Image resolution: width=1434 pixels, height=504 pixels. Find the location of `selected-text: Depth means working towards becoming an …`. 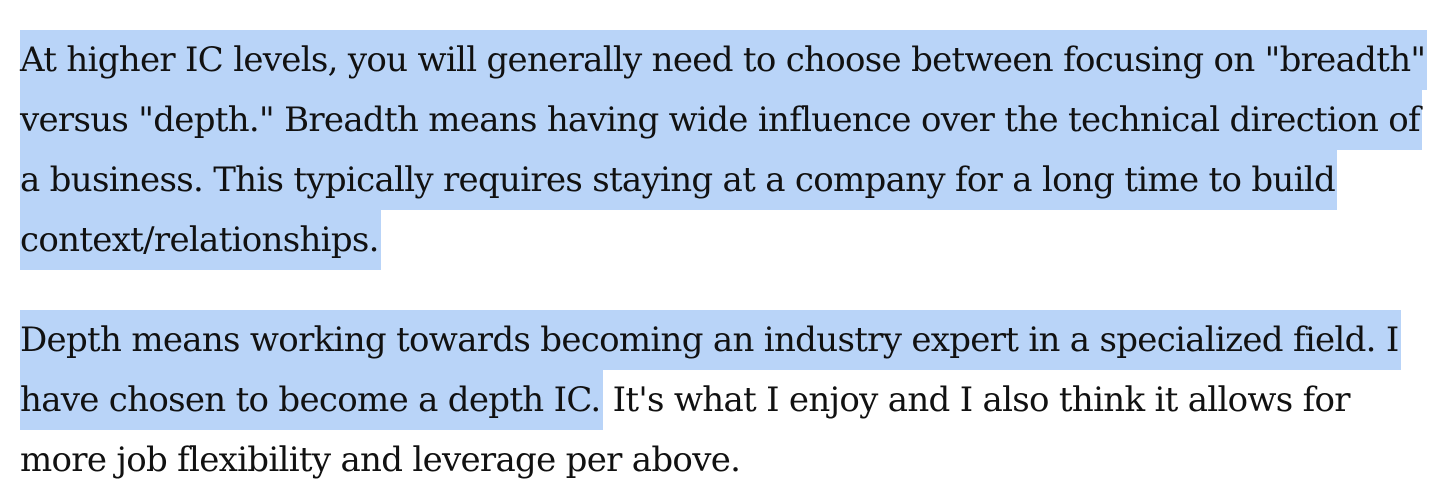

selected-text: Depth means working towards becoming an … is located at coordinates (710, 340).